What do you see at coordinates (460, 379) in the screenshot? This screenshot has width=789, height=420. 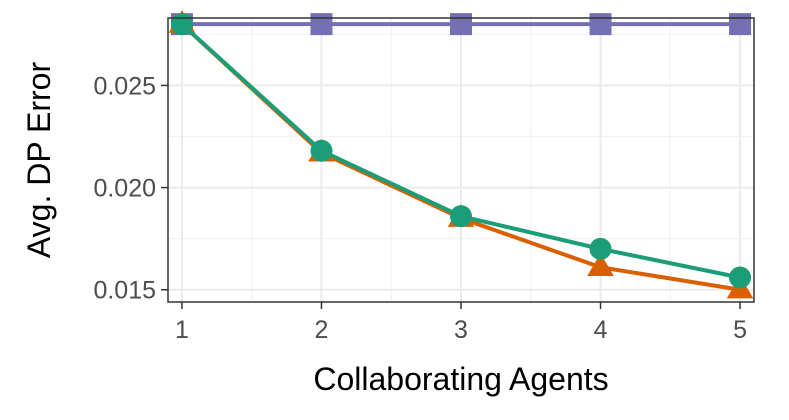 I see `x-axis-title: Collaborating Agents` at bounding box center [460, 379].